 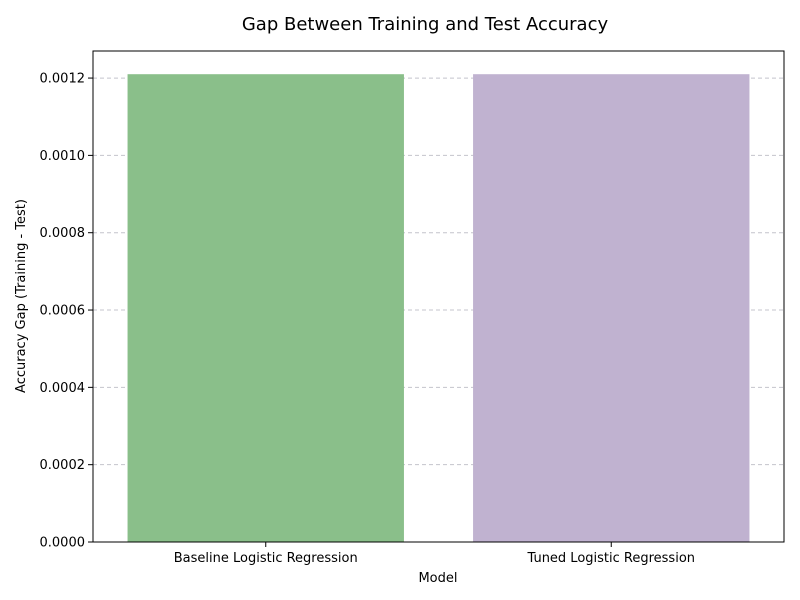 What do you see at coordinates (63, 543) in the screenshot?
I see `y-tick-label: 0.0000` at bounding box center [63, 543].